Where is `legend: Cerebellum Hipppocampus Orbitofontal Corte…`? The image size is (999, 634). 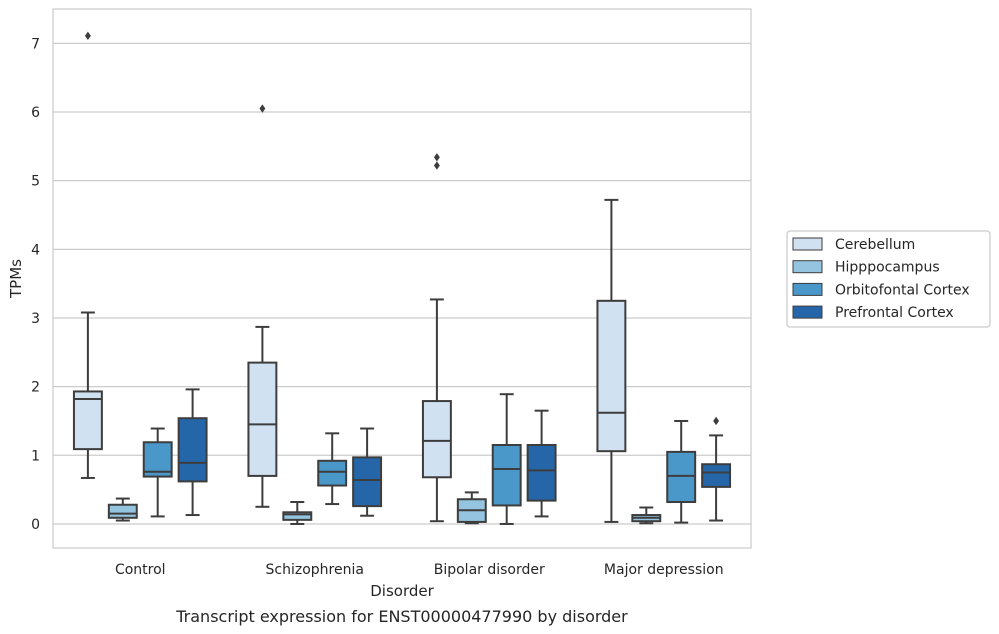
legend: Cerebellum Hipppocampus Orbitofontal Corte… is located at coordinates (888, 279).